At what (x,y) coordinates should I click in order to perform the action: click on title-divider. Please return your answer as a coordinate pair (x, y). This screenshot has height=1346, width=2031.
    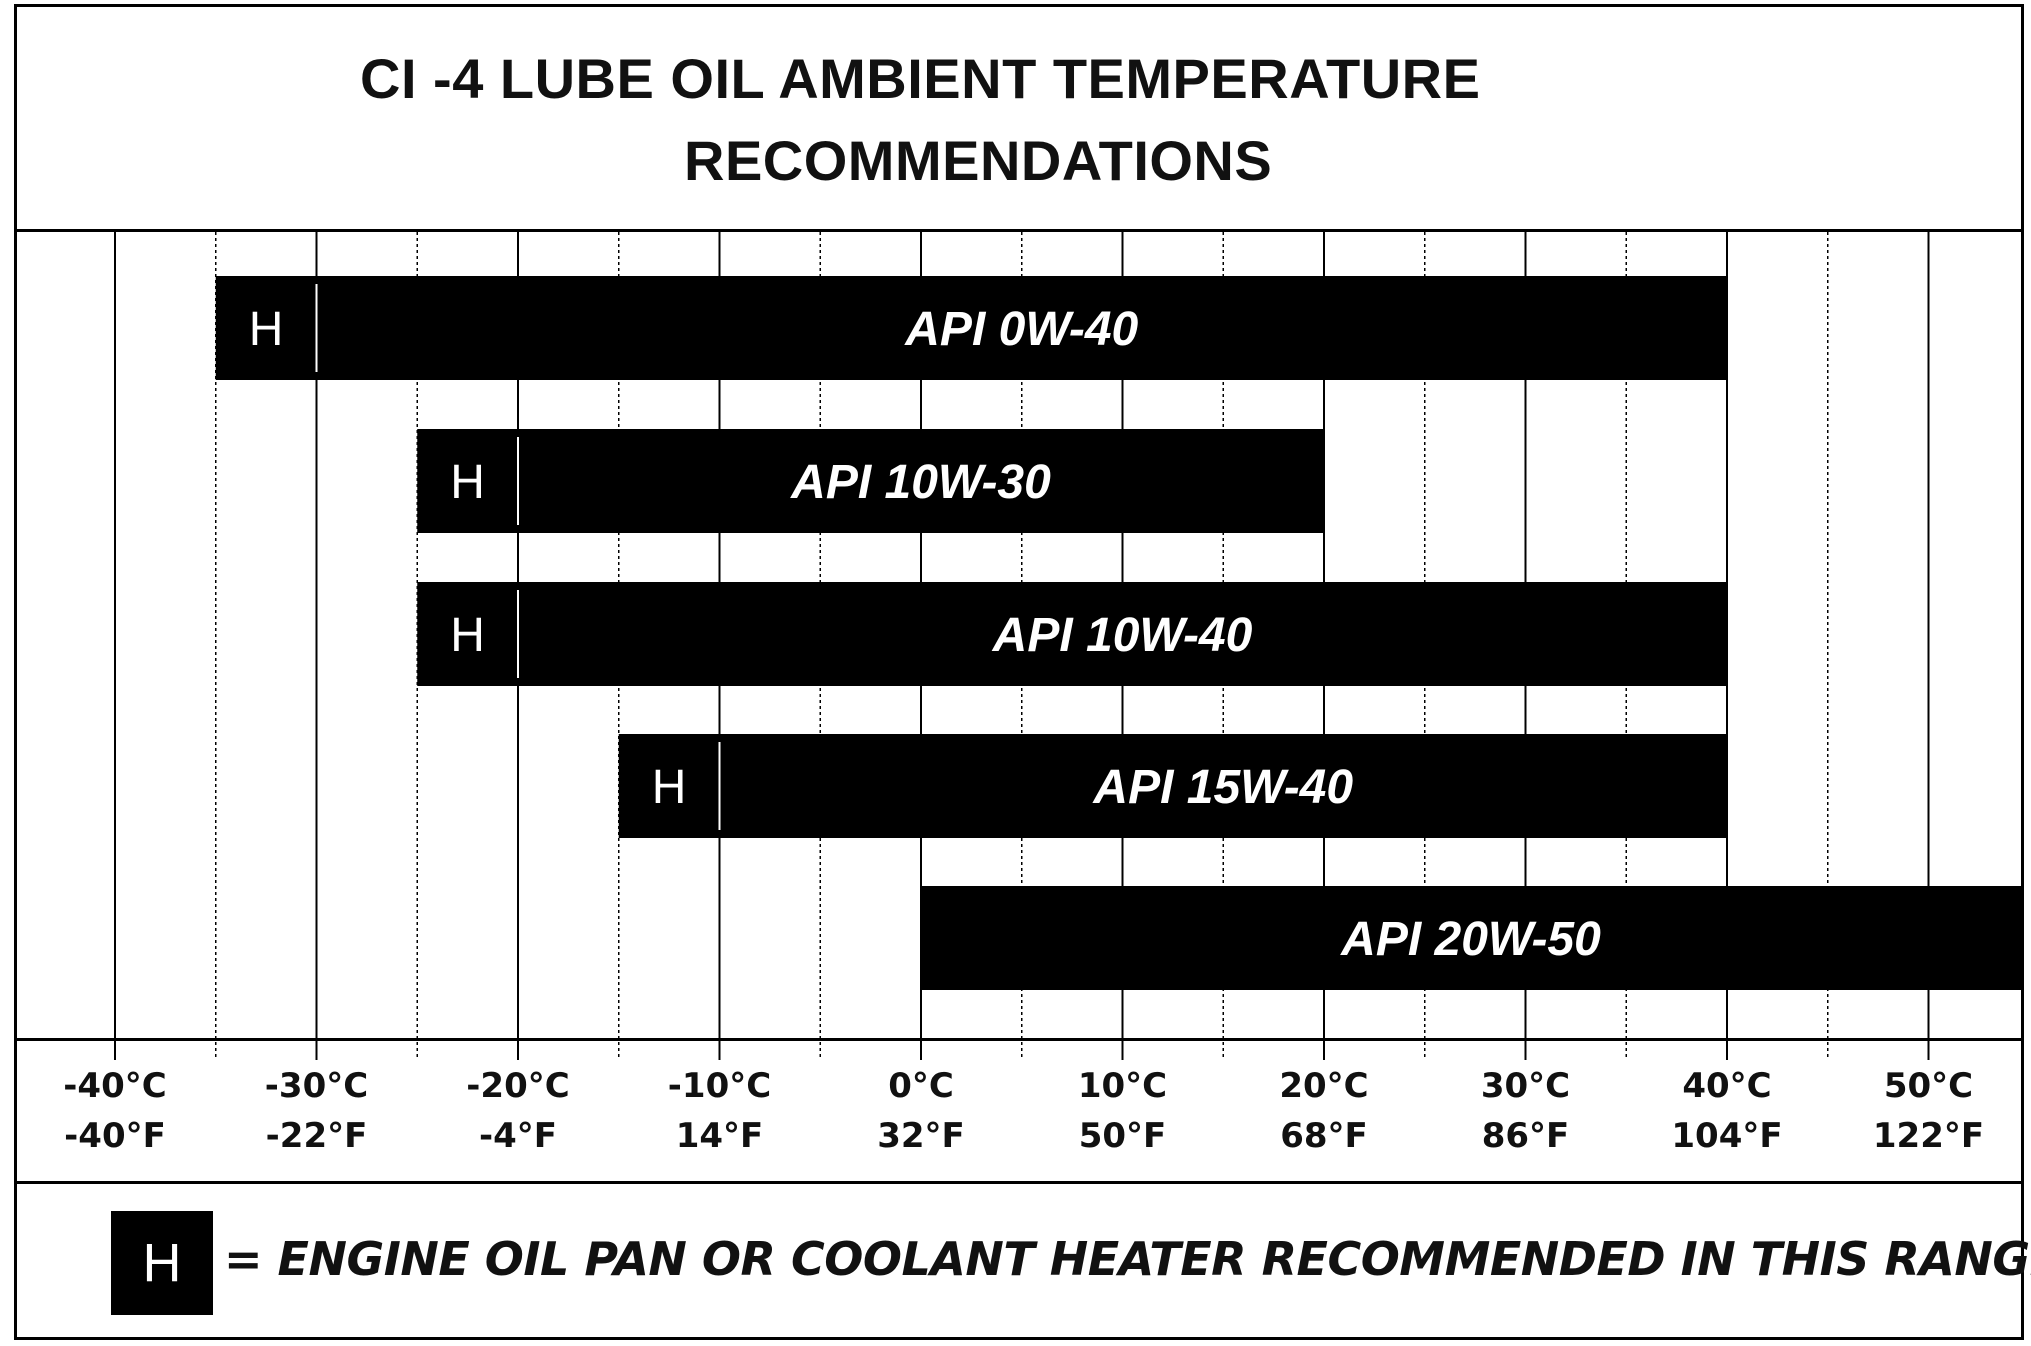
    Looking at the image, I should click on (1019, 230).